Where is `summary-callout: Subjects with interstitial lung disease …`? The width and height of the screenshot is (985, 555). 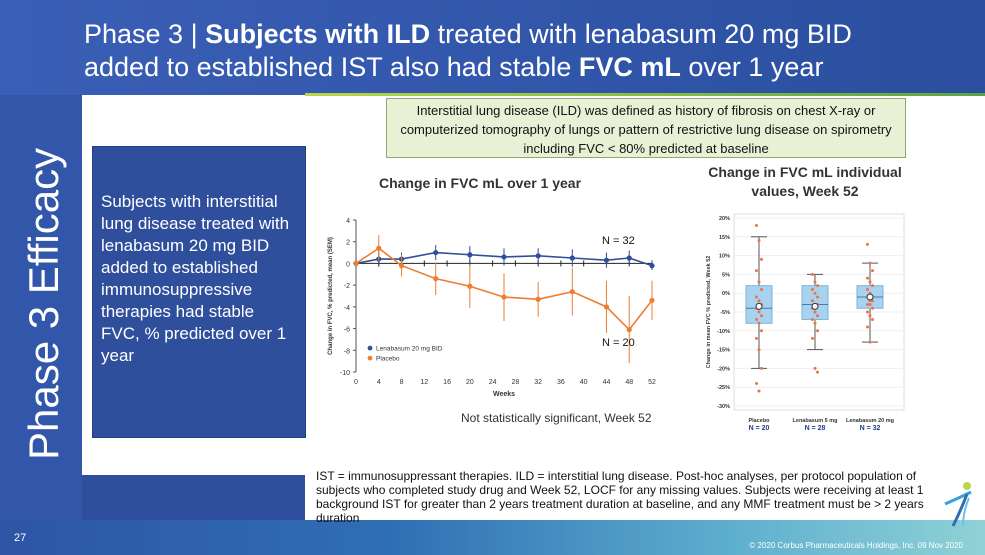 summary-callout: Subjects with interstitial lung disease … is located at coordinates (199, 292).